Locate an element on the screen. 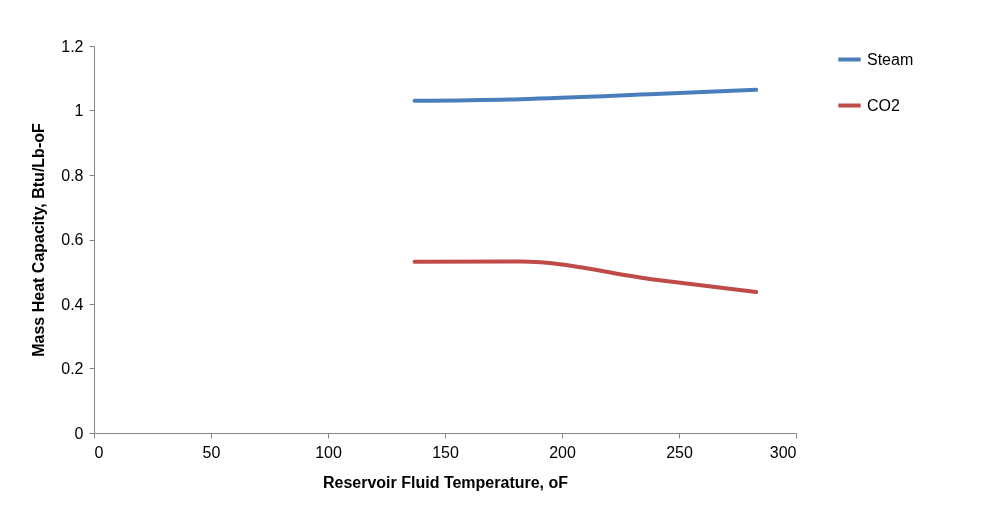 Image resolution: width=1004 pixels, height=526 pixels. x-tick-label: 50 is located at coordinates (211, 452).